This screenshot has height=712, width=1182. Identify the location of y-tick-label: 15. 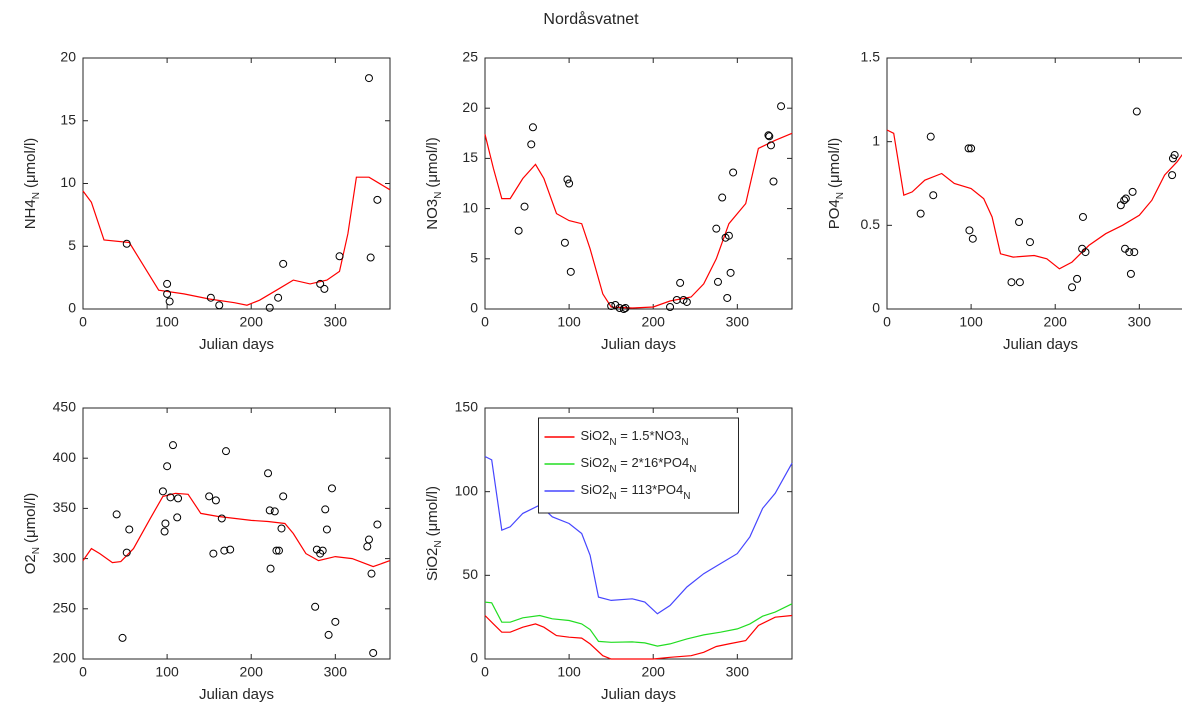
(68, 119).